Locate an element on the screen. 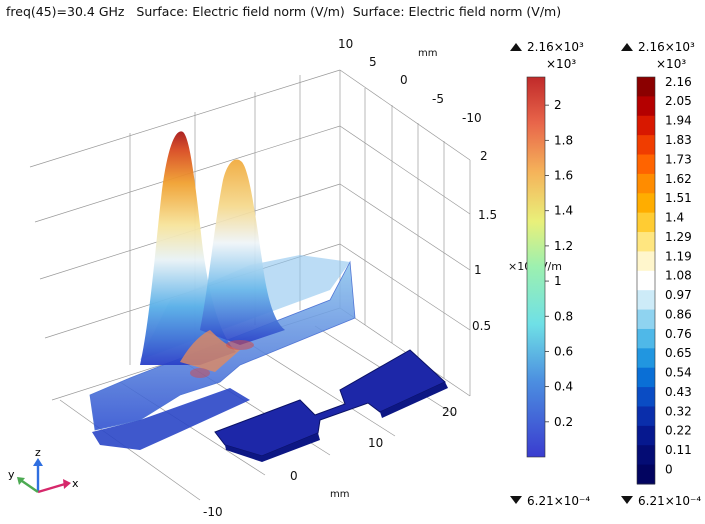  x-tick: 20 is located at coordinates (449, 412).